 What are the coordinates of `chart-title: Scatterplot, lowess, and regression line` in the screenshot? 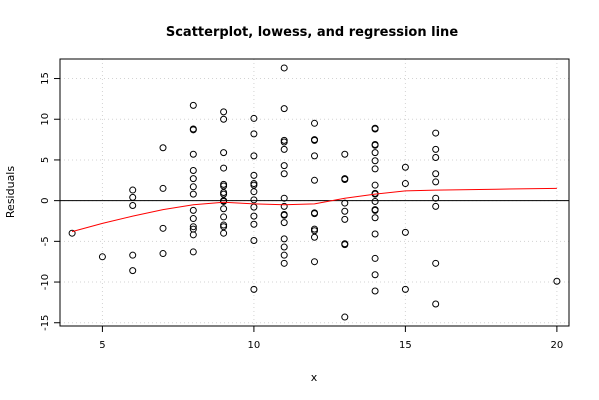 It's located at (312, 32).